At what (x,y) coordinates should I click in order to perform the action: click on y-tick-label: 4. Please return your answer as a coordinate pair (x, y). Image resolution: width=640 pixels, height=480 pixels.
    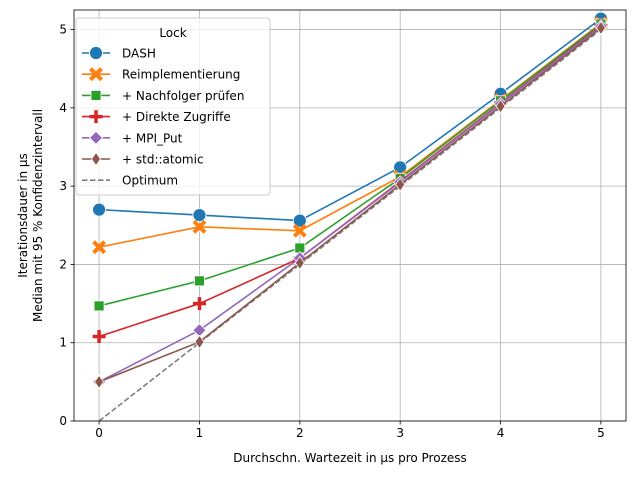
    Looking at the image, I should click on (63, 108).